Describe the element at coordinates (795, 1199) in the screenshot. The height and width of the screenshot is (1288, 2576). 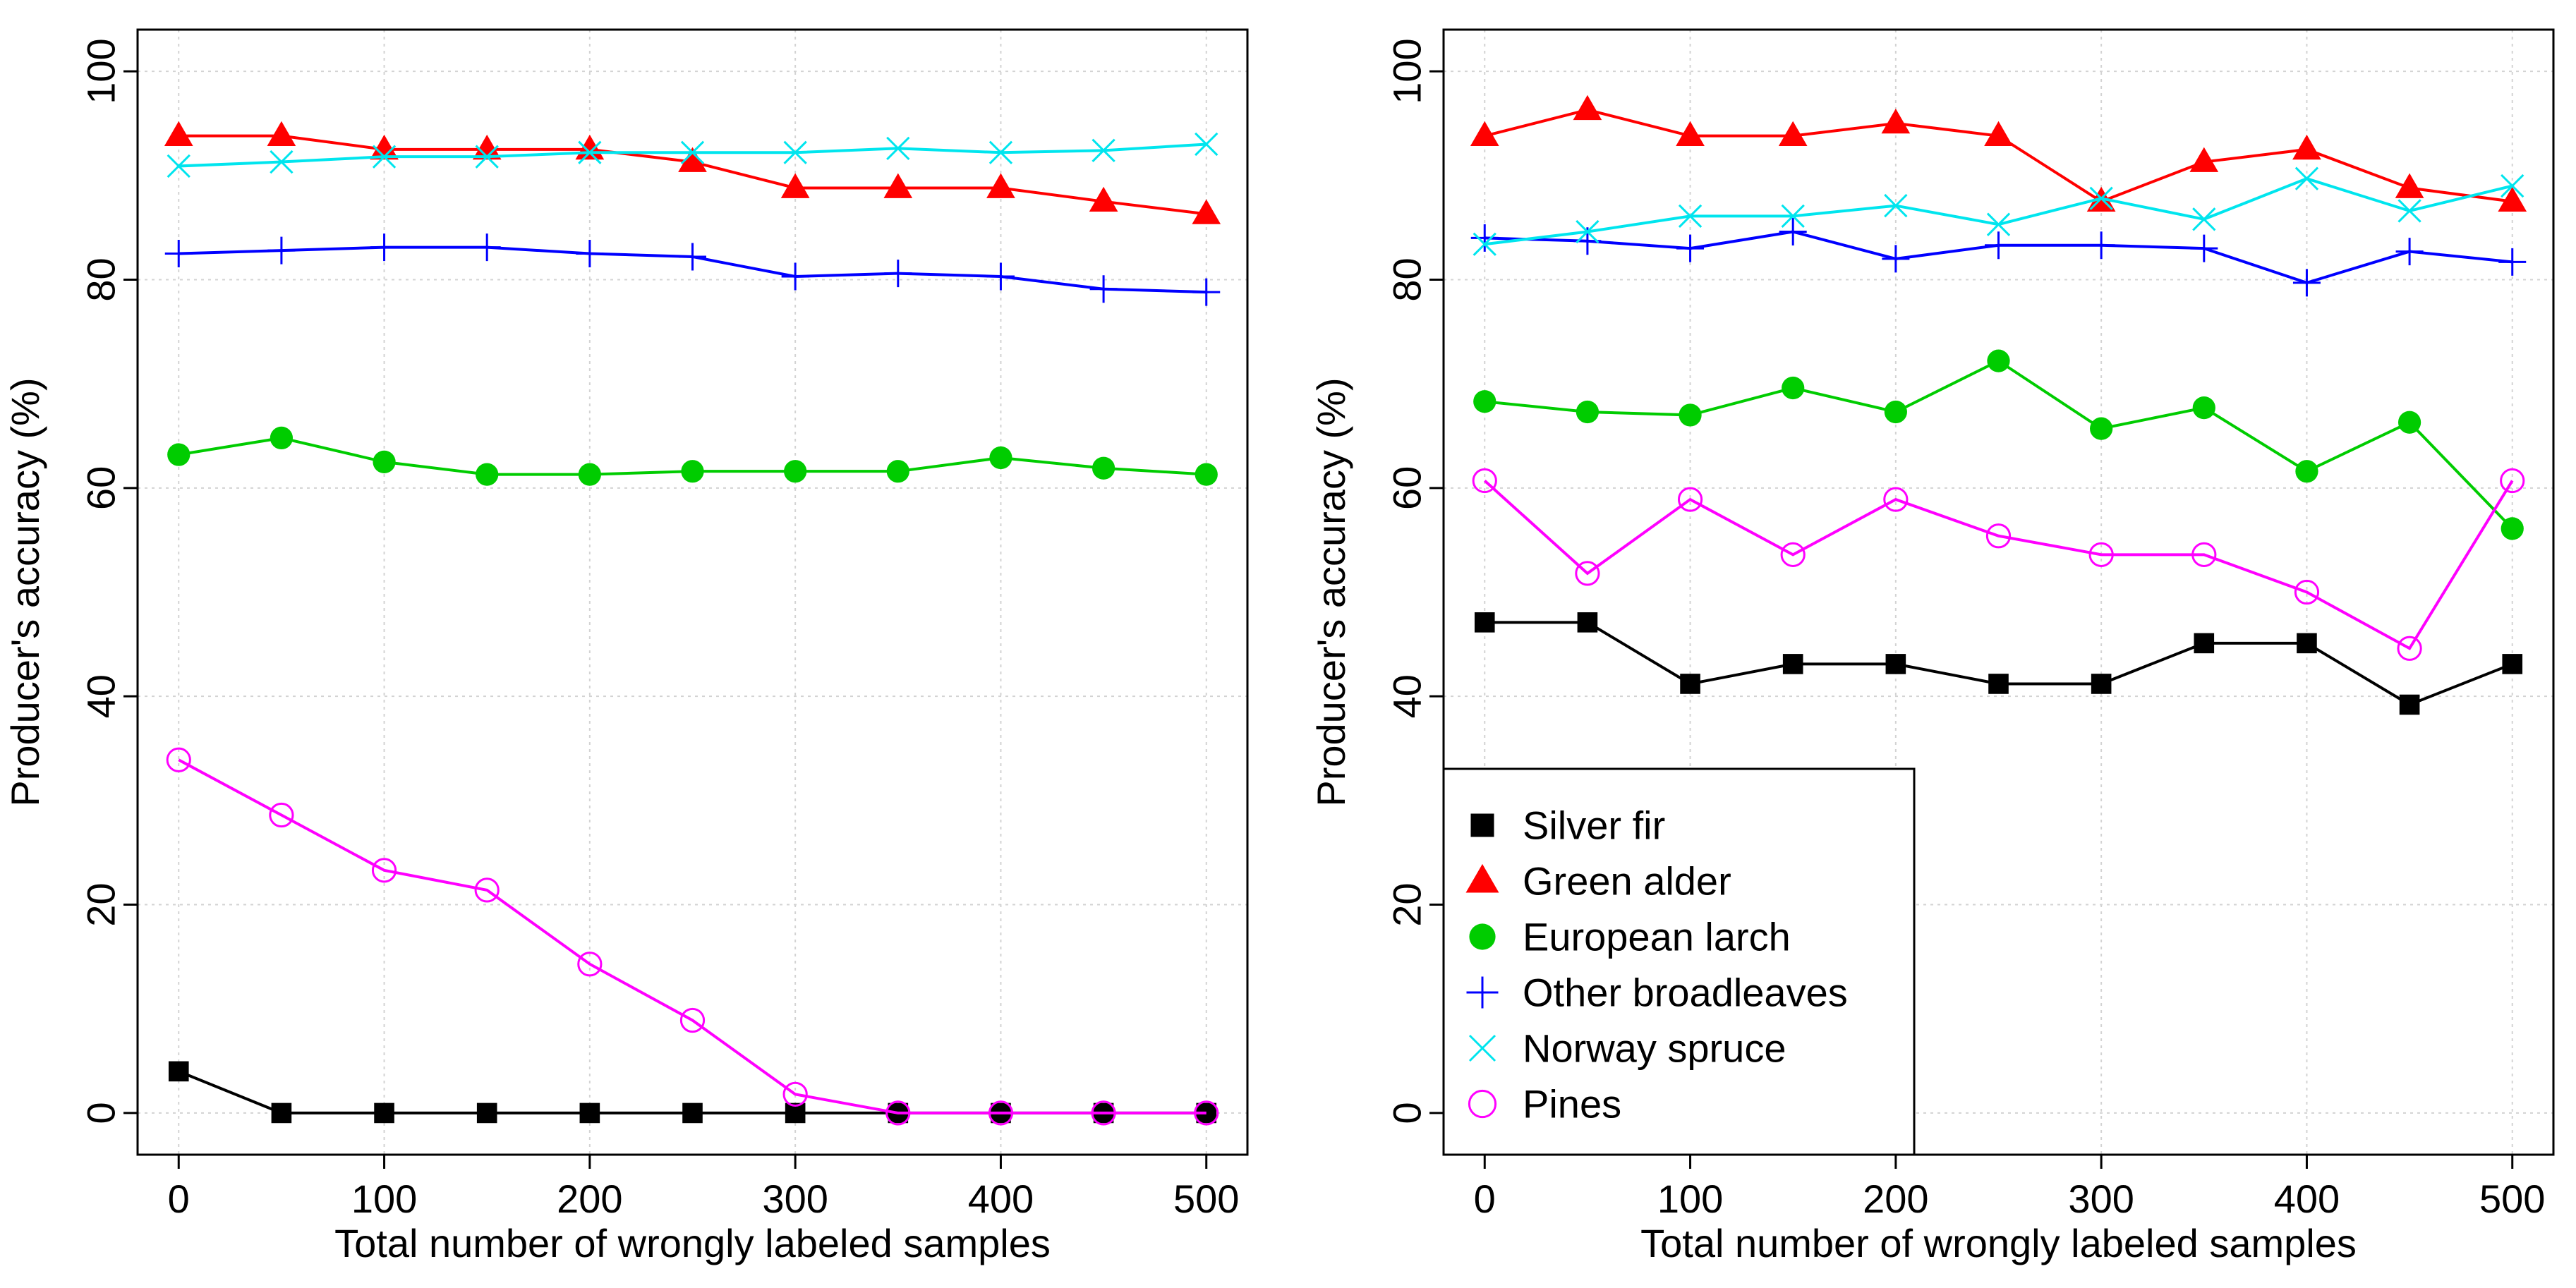
I see `left-x-tick-label-300: 300` at that location.